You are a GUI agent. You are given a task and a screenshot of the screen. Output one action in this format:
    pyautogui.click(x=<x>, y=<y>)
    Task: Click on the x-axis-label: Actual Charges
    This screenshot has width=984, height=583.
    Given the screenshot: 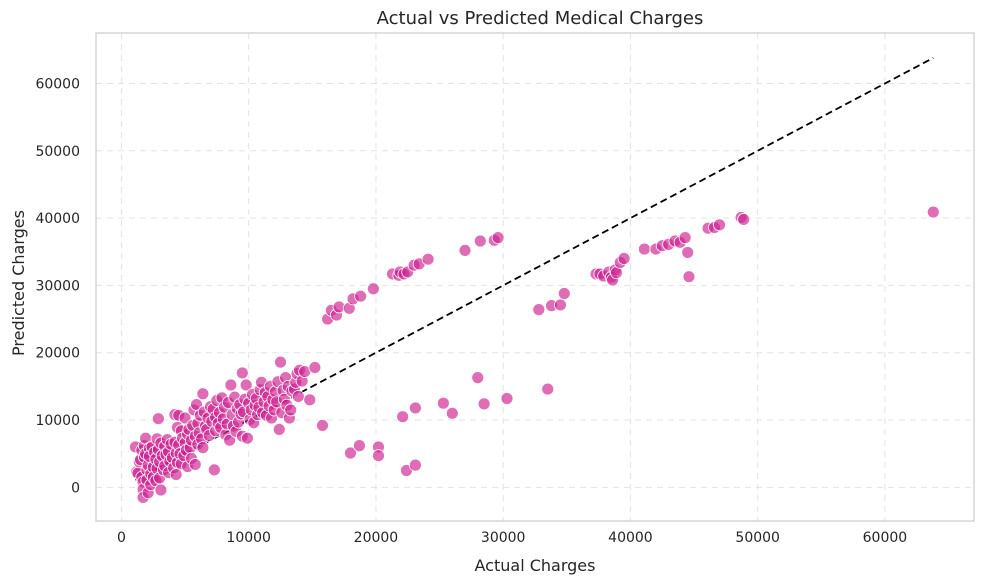 What is the action you would take?
    pyautogui.click(x=535, y=565)
    